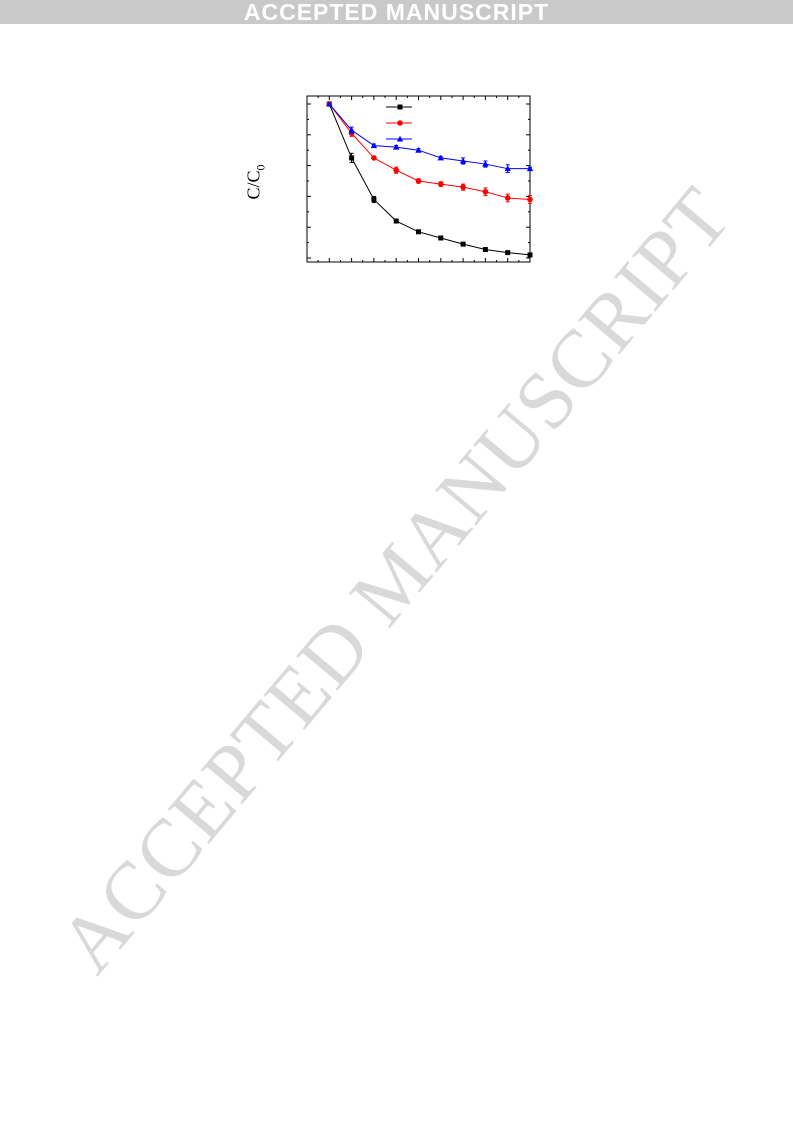 This screenshot has height=1121, width=793. I want to click on banner-text: ACCEPTED MANUSCRIPT, so click(396, 12).